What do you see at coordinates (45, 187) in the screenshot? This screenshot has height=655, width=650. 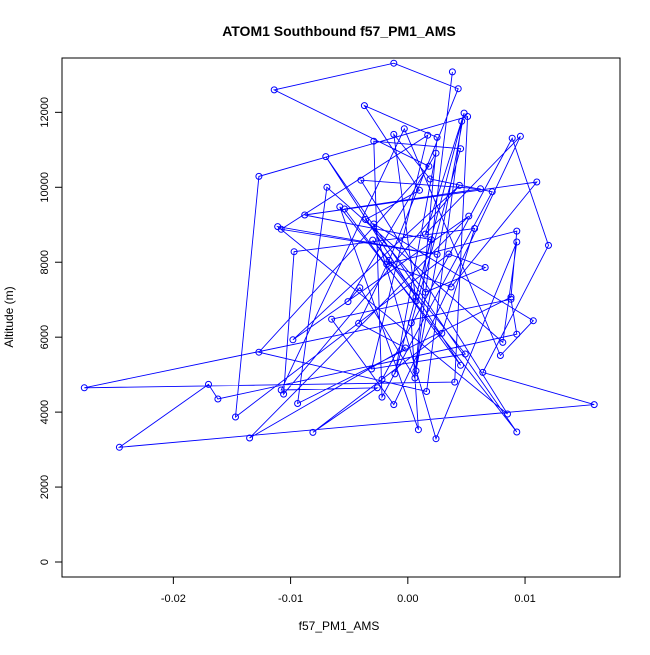 I see `y-tick-label: 10000` at bounding box center [45, 187].